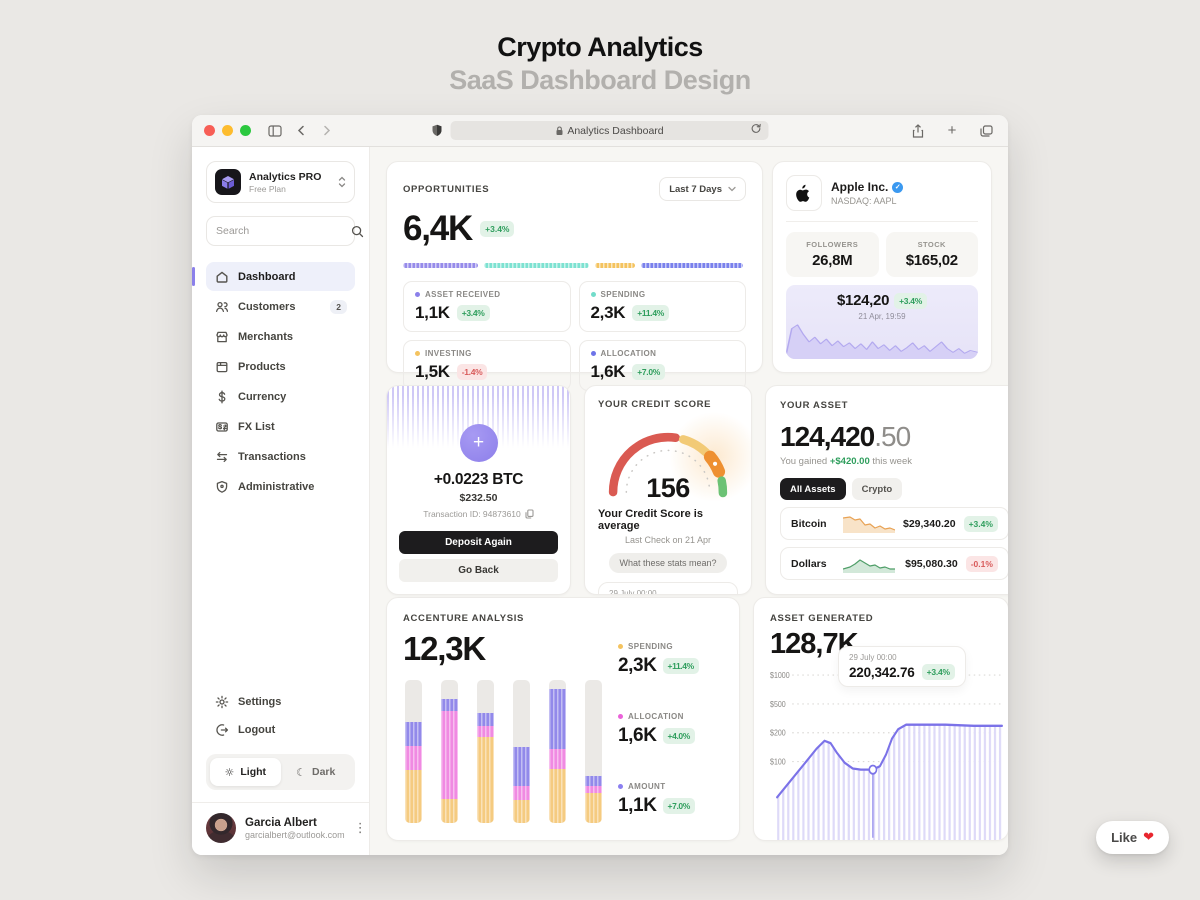  What do you see at coordinates (986, 131) in the screenshot?
I see `tab-overview-icon` at bounding box center [986, 131].